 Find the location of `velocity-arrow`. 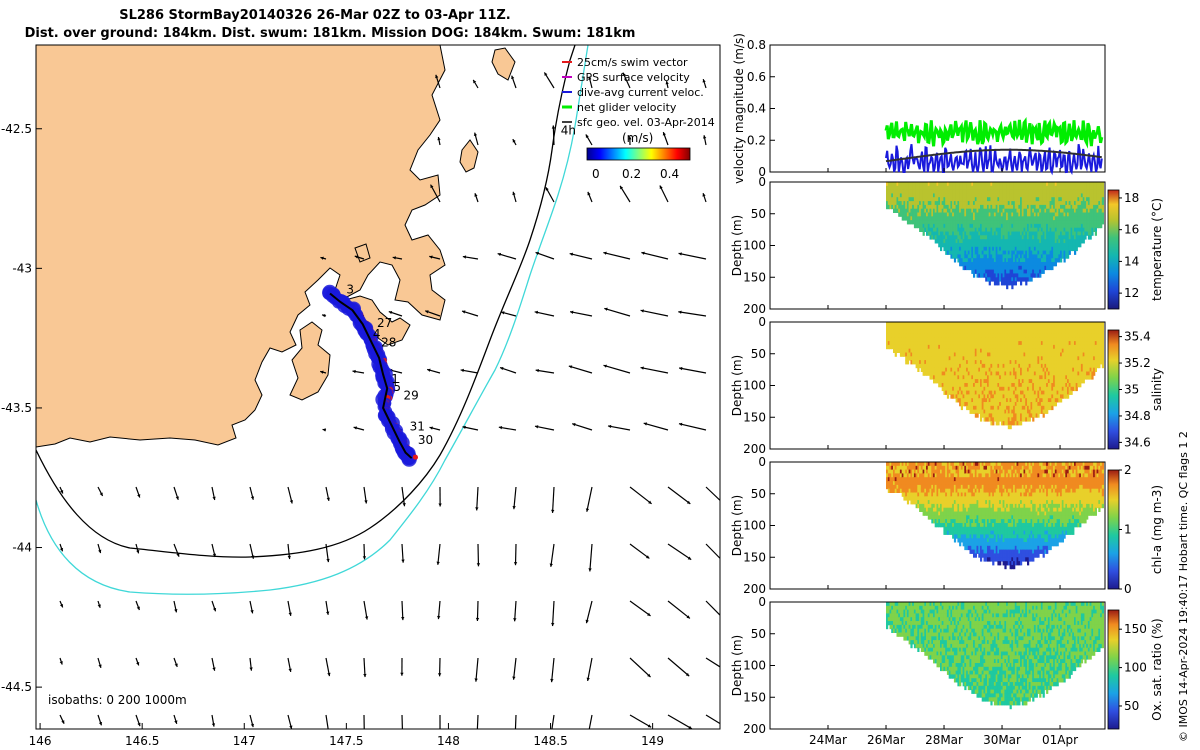

velocity-arrow is located at coordinates (655, 255).